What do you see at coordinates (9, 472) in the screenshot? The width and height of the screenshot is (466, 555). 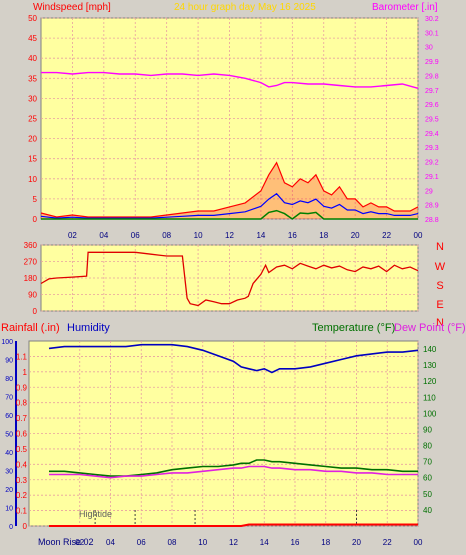 I see `humidity-tick-label: 30` at bounding box center [9, 472].